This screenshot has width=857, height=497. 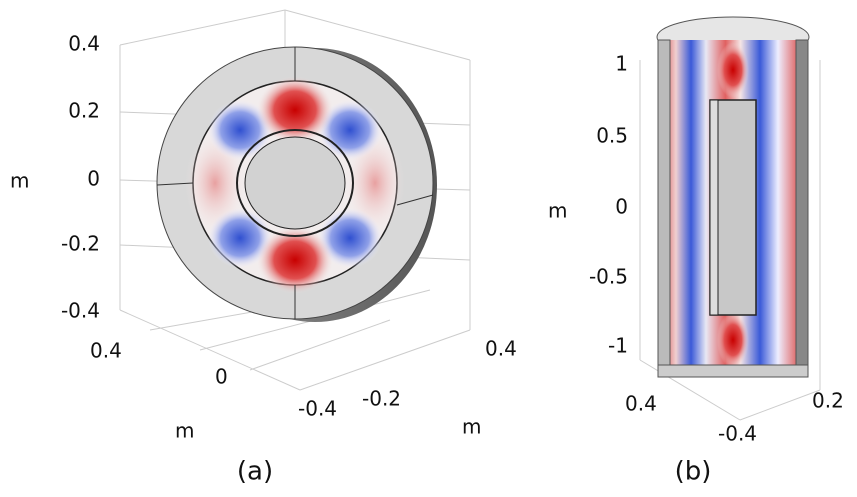 I want to click on z-tick-label: 0.4, so click(x=84, y=44).